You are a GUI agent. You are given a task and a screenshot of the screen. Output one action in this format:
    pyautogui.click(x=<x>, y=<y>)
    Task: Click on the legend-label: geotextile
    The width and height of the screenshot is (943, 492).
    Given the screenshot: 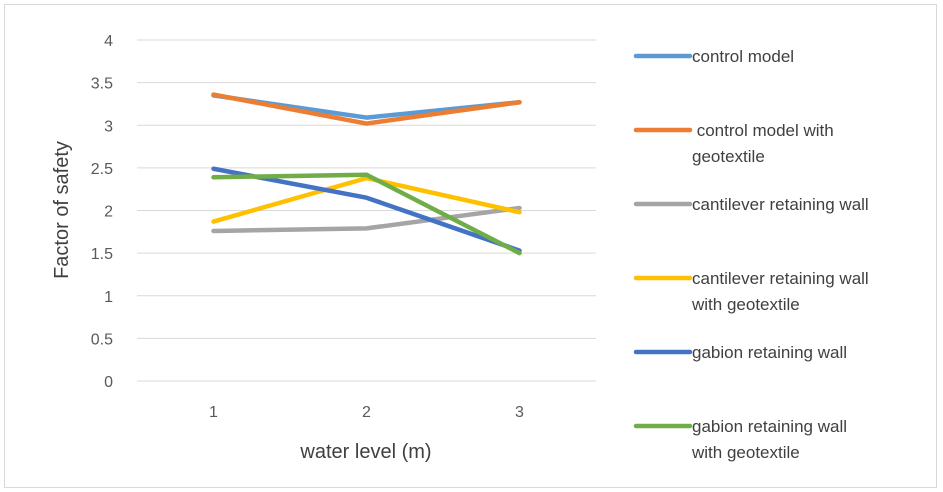 What is the action you would take?
    pyautogui.click(x=728, y=156)
    